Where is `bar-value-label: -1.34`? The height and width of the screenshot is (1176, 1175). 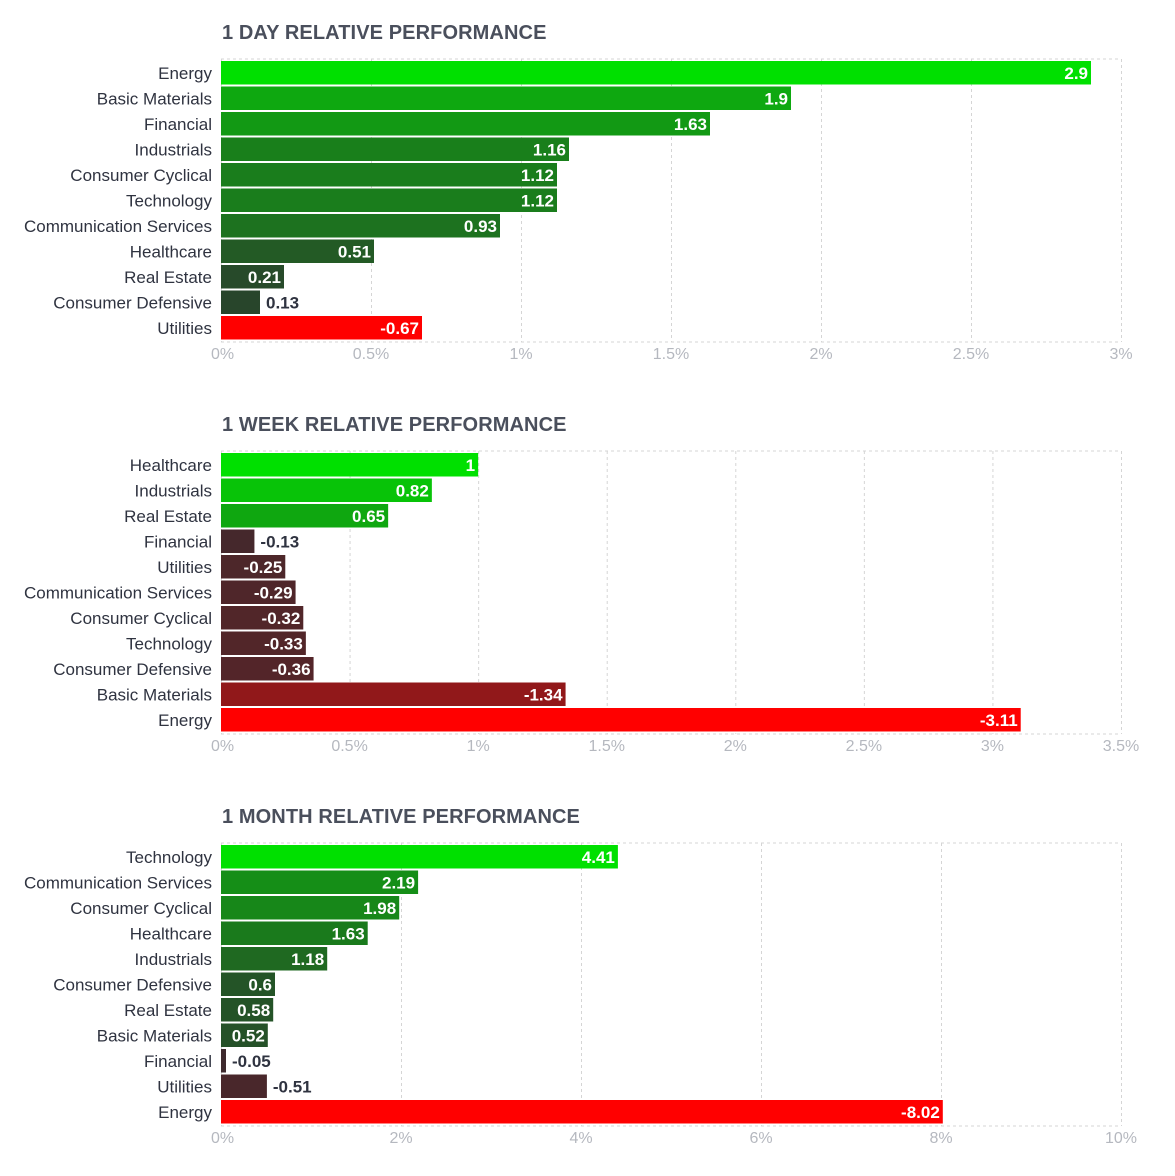 bar-value-label: -1.34 is located at coordinates (543, 695).